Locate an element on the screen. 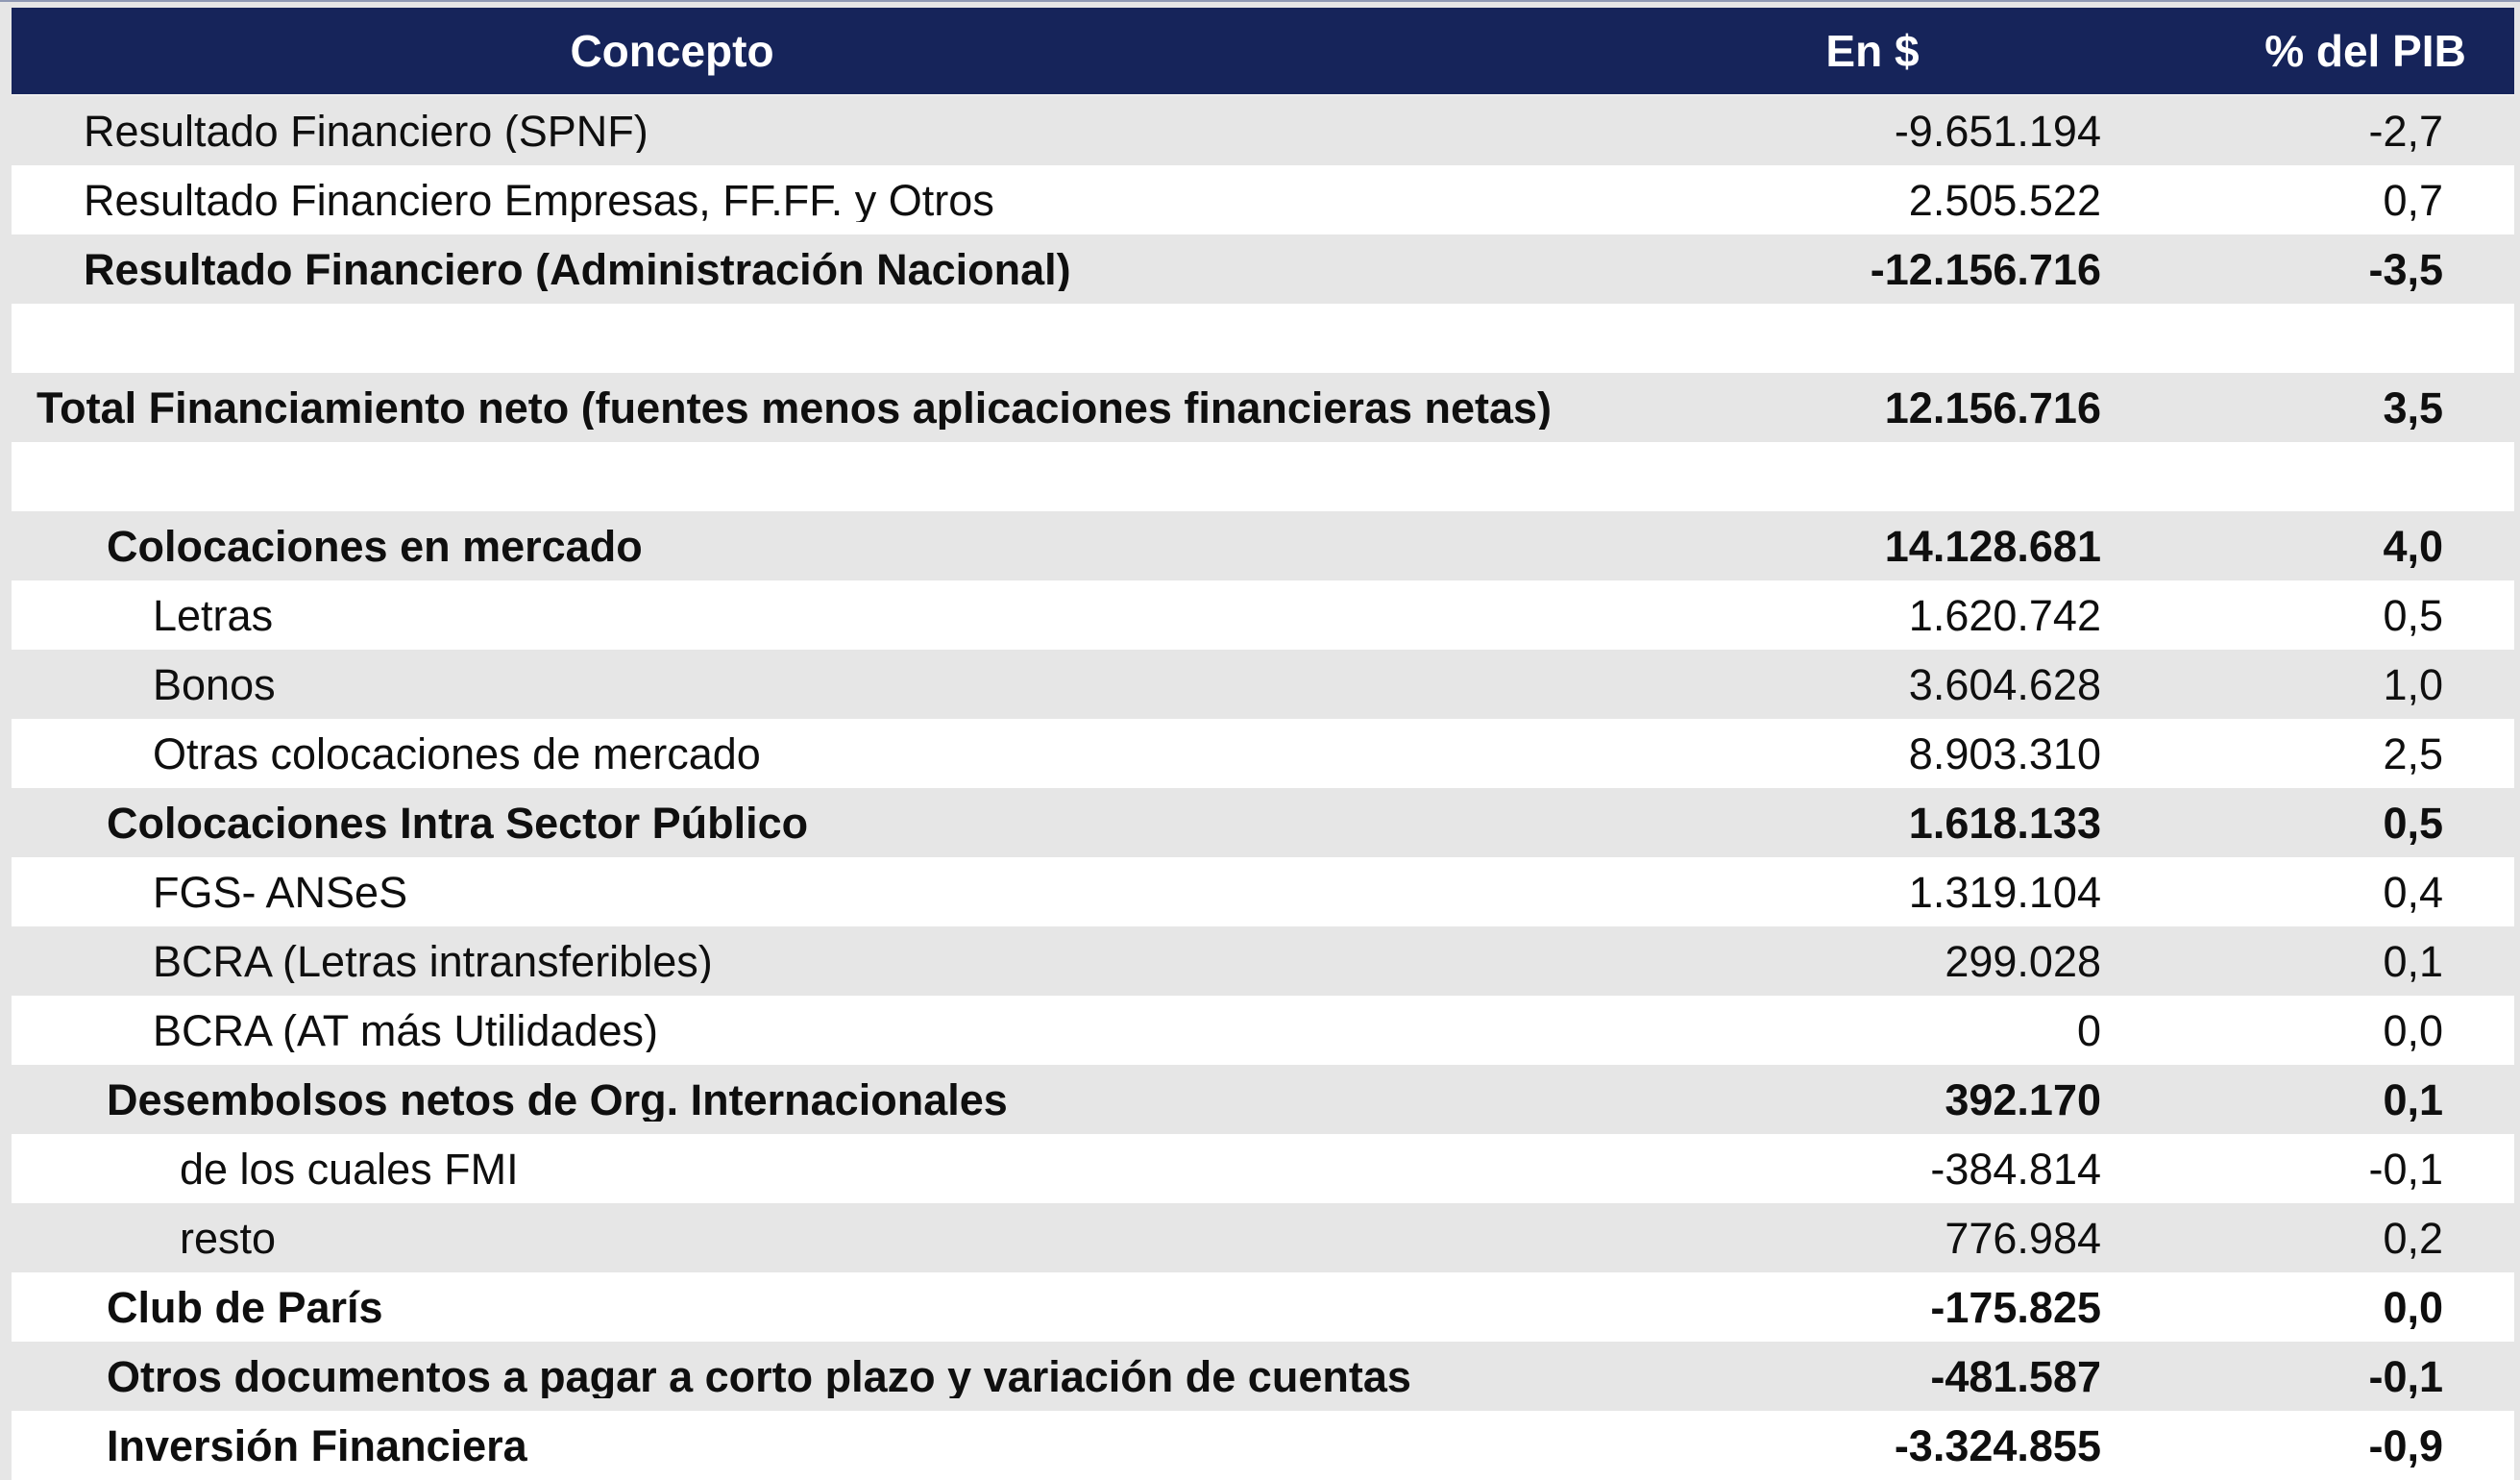  top-margin is located at coordinates (1260, 5).